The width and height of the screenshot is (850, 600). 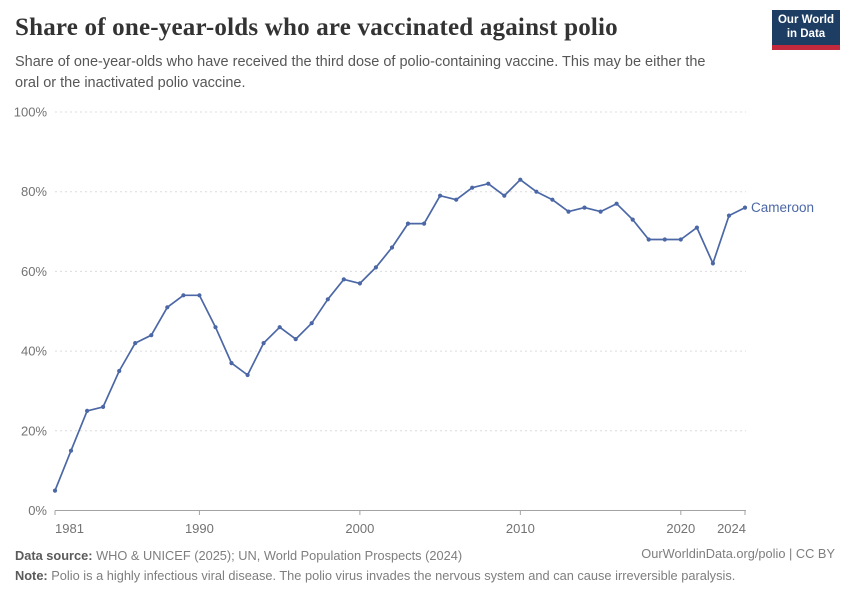 What do you see at coordinates (731, 528) in the screenshot?
I see `x-tick-label: 2024` at bounding box center [731, 528].